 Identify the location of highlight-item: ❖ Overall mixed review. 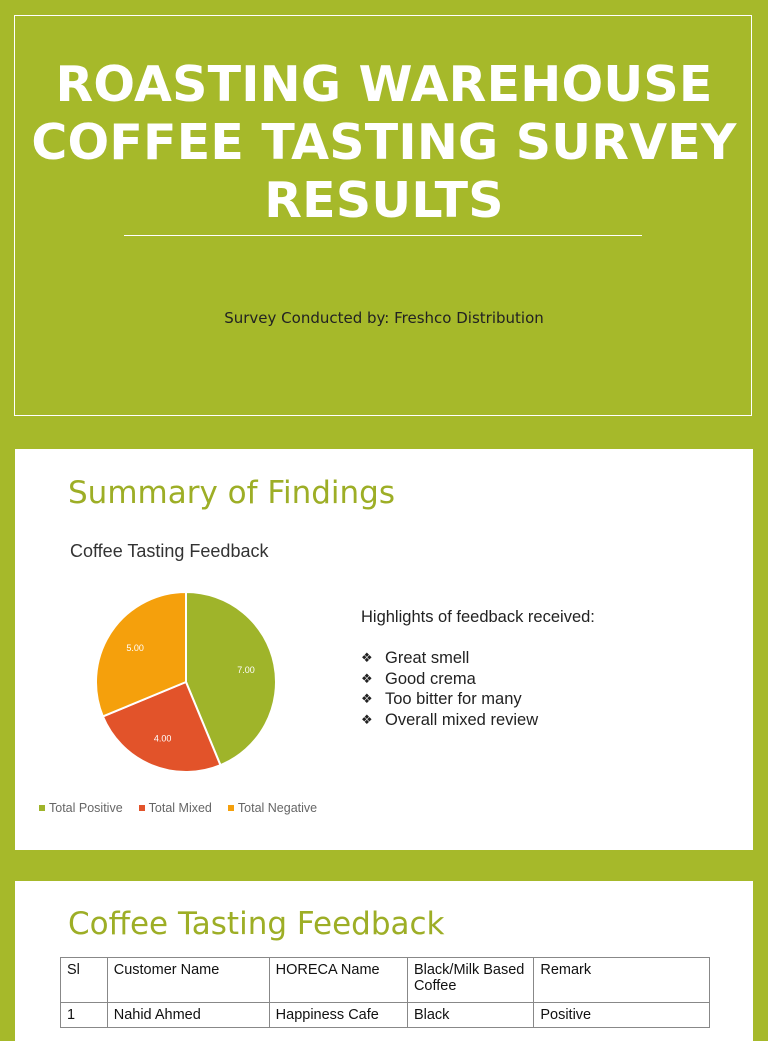
(478, 720).